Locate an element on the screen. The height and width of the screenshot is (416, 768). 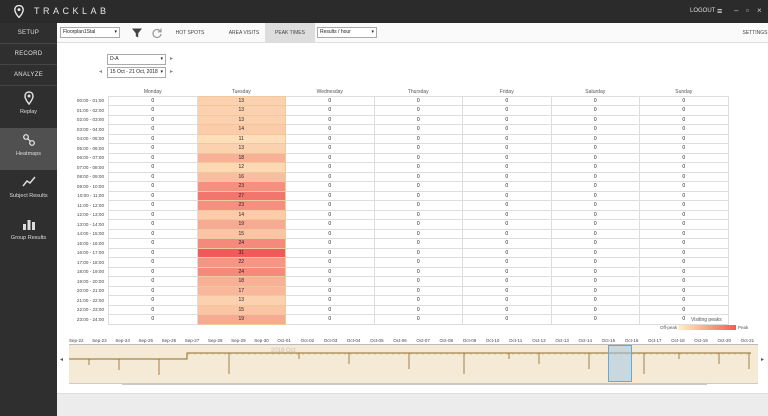
heatmap-cell: 18 is located at coordinates (241, 281).